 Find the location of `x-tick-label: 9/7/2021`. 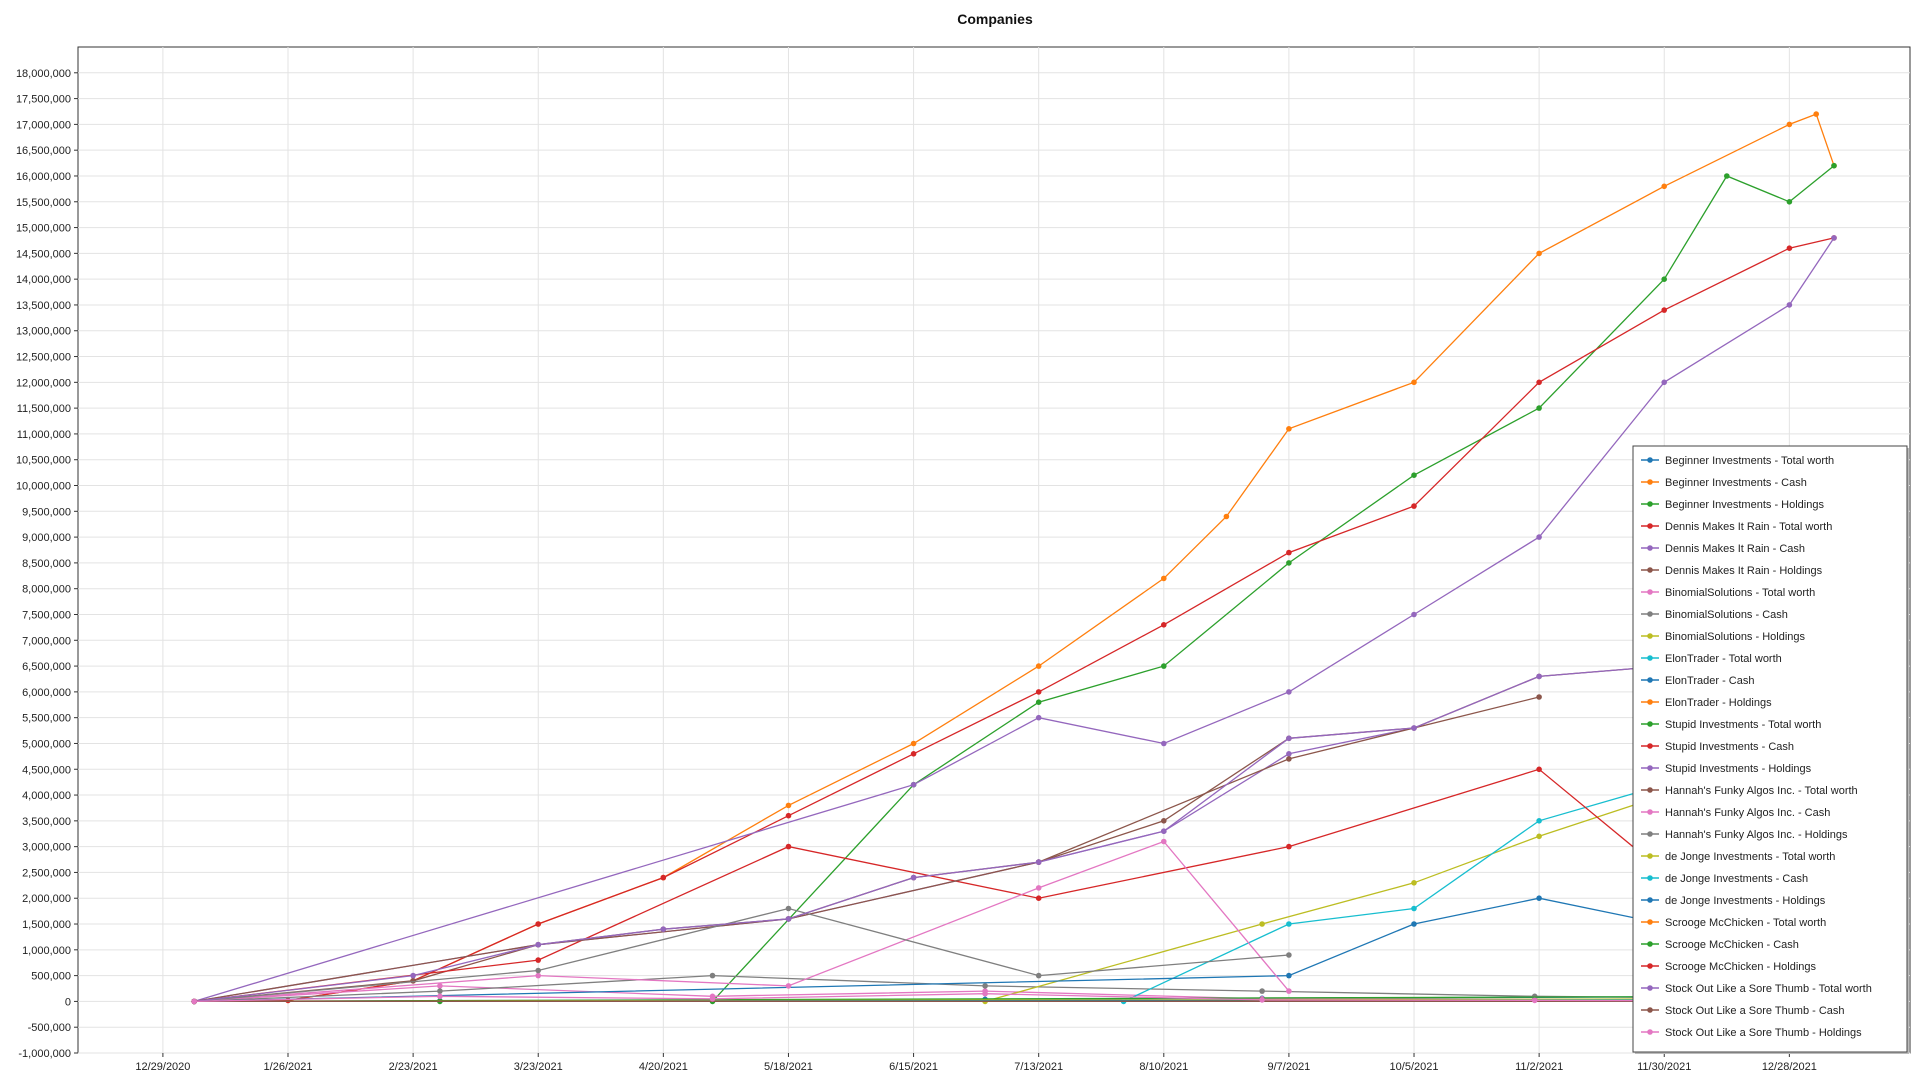

x-tick-label: 9/7/2021 is located at coordinates (1288, 1067).